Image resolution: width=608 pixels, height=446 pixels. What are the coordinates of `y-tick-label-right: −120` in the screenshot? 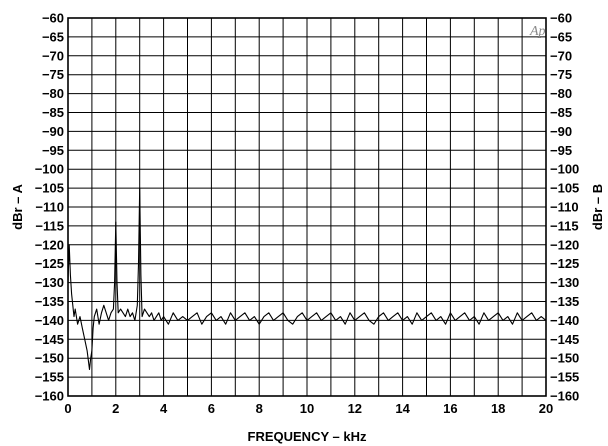 It's located at (564, 244).